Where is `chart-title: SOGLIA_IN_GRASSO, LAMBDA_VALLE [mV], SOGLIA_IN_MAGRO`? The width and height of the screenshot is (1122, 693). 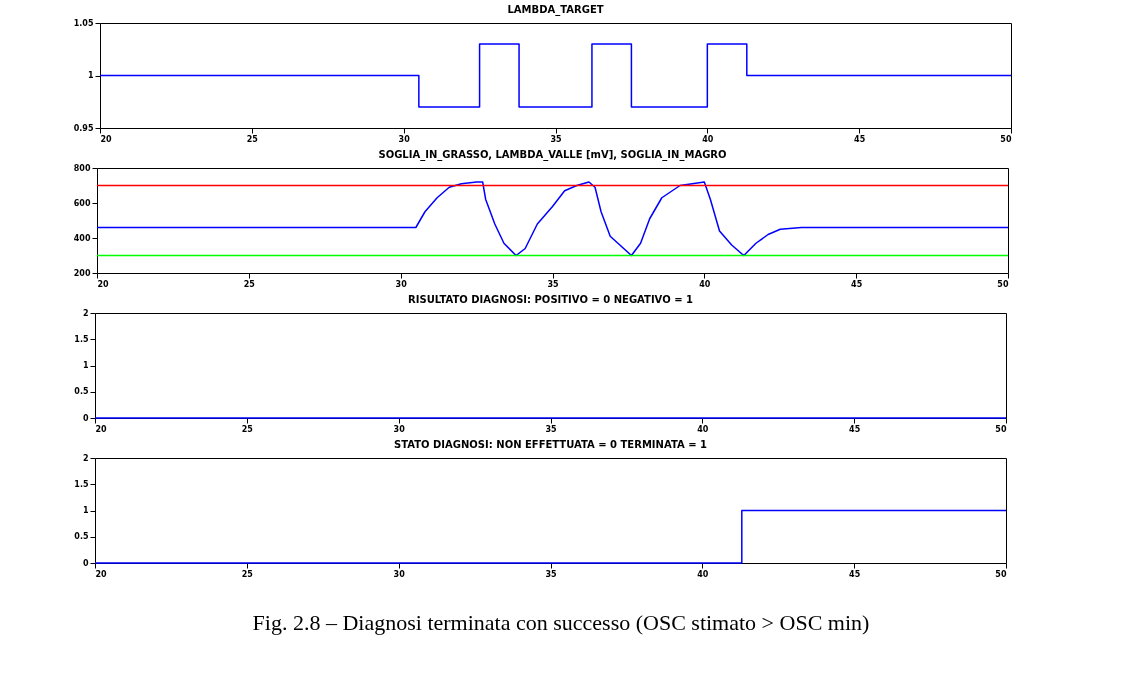
chart-title: SOGLIA_IN_GRASSO, LAMBDA_VALLE [mV], SOGLIA_IN_MAGRO is located at coordinates (552, 155).